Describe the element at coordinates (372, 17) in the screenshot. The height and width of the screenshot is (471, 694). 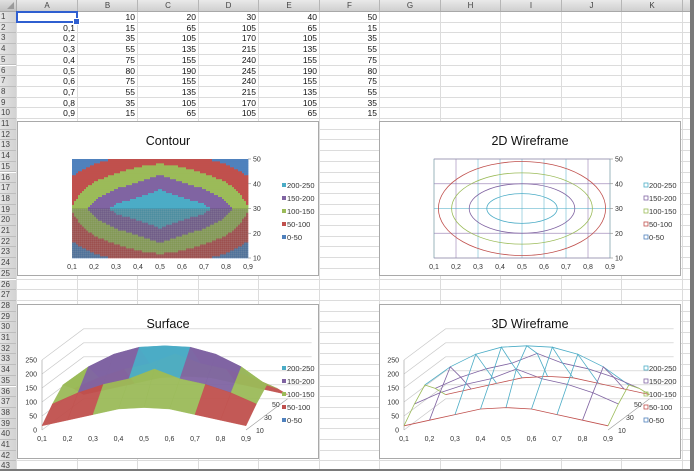
I see `cell-F1: 50` at that location.